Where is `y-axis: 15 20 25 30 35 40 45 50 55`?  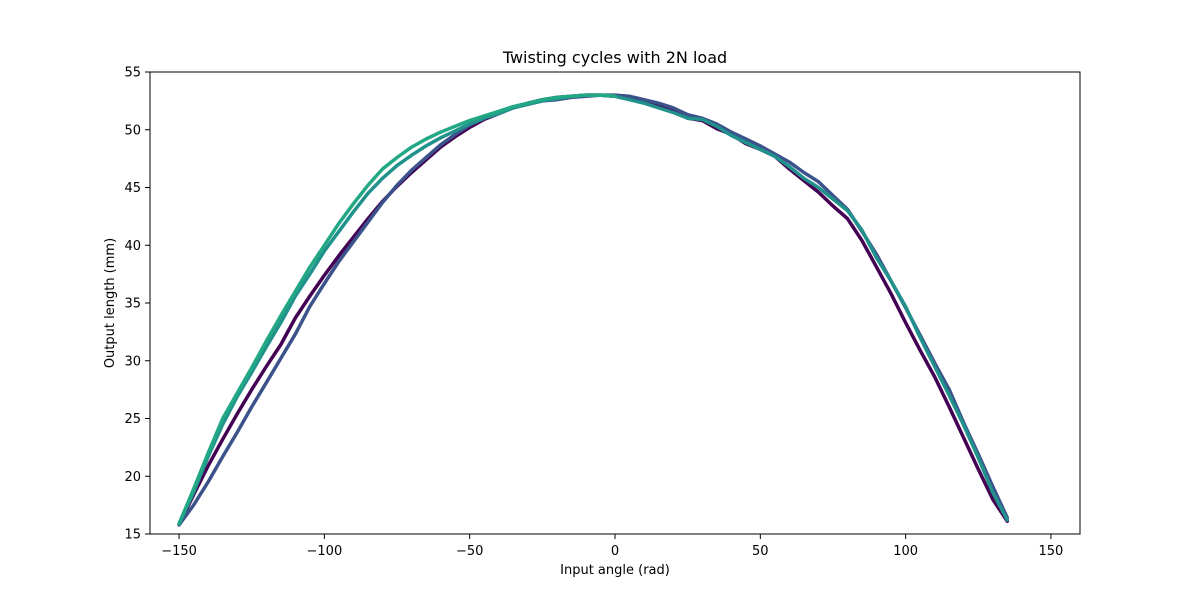
y-axis: 15 20 25 30 35 40 45 50 55 is located at coordinates (137, 304).